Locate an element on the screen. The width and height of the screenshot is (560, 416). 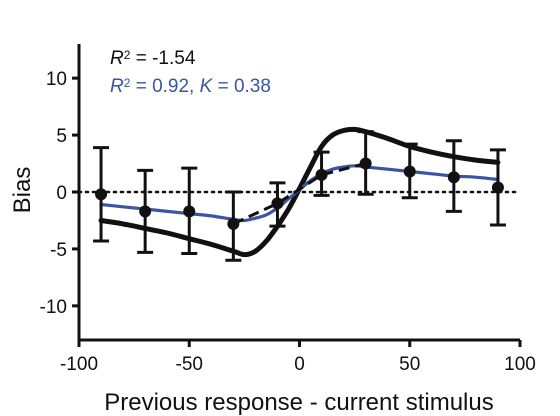
y-tick-label: -10 is located at coordinates (53, 307).